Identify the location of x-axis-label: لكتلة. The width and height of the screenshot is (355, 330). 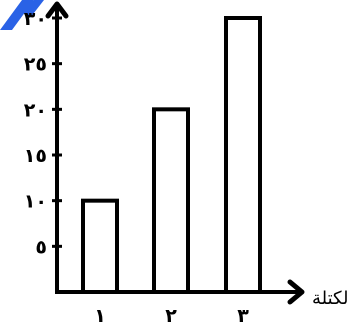
(330, 298).